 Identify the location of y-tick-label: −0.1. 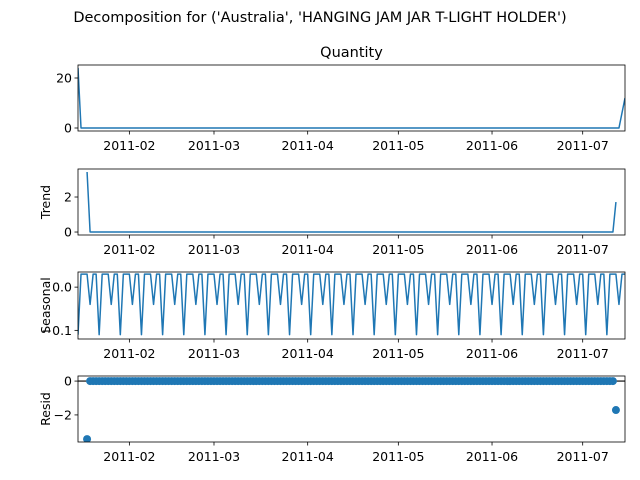
(57, 330).